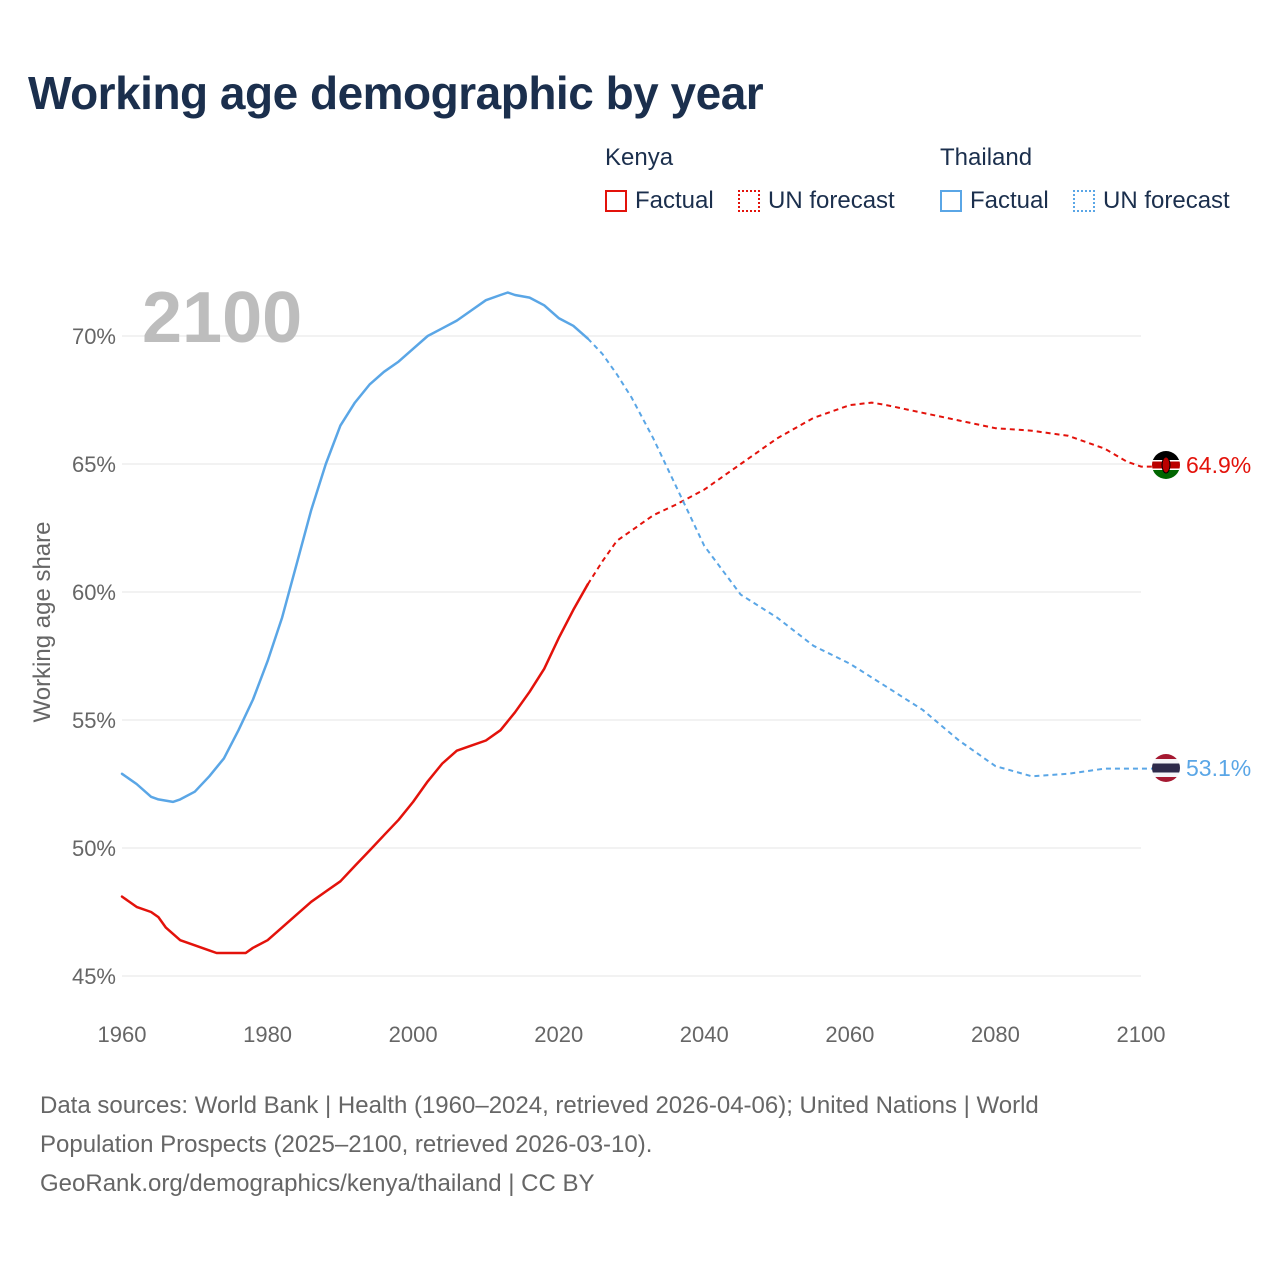 The height and width of the screenshot is (1280, 1280). I want to click on kenya-factual-line, so click(355, 769).